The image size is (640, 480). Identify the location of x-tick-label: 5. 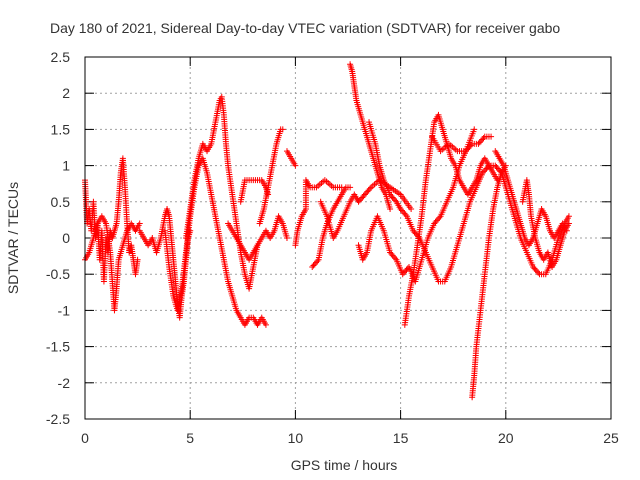
(190, 438).